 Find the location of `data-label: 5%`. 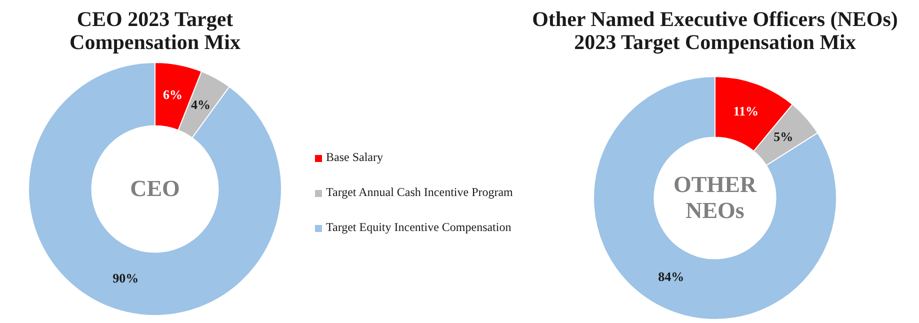

data-label: 5% is located at coordinates (784, 136).